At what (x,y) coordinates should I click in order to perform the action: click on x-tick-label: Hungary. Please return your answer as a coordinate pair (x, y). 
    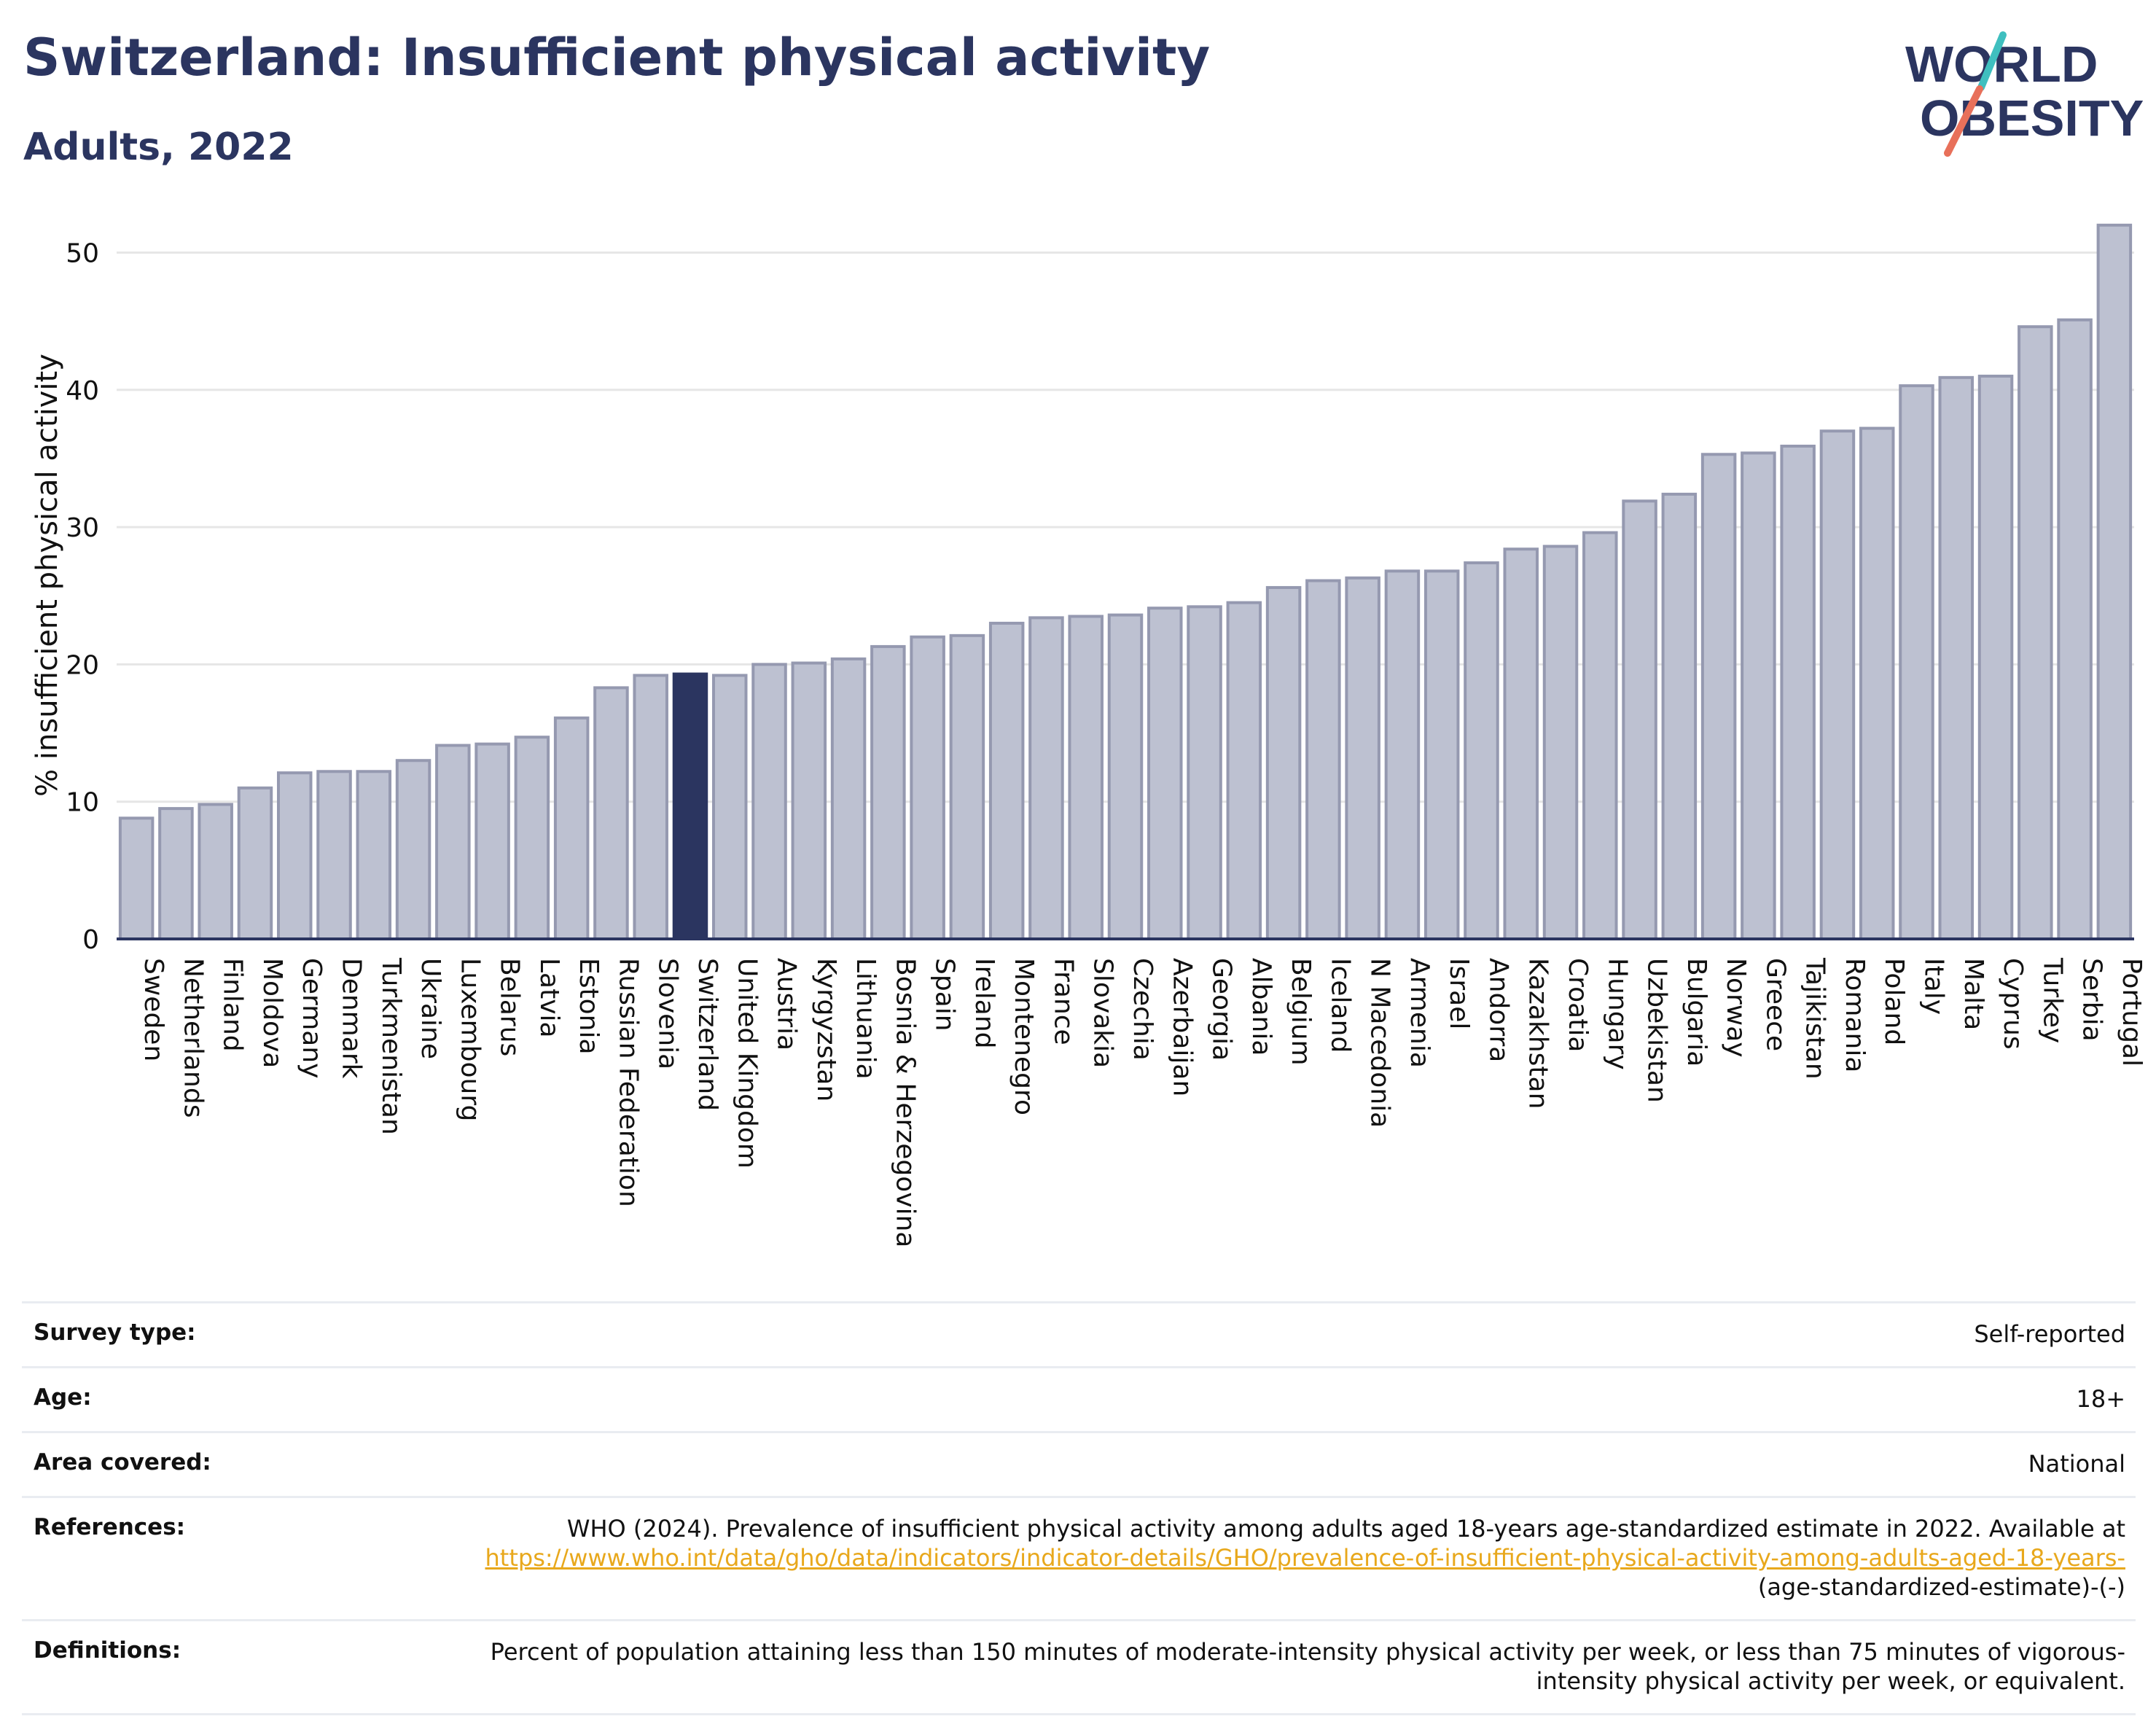
    Looking at the image, I should click on (1617, 1014).